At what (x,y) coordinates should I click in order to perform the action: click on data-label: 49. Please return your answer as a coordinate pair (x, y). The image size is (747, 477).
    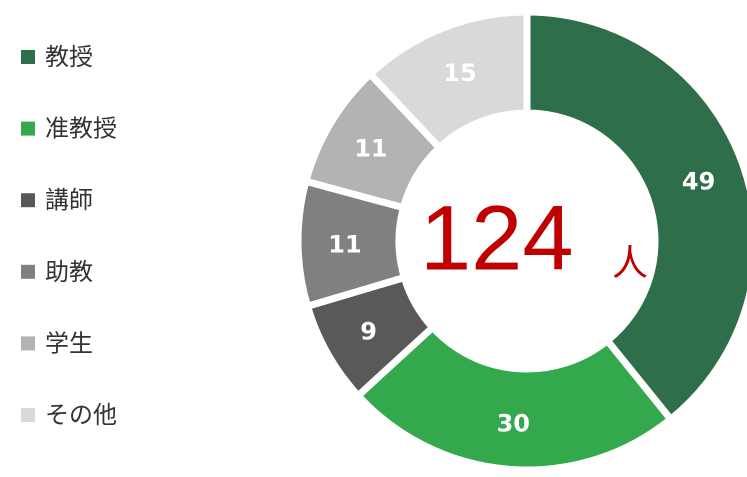
    Looking at the image, I should click on (698, 181).